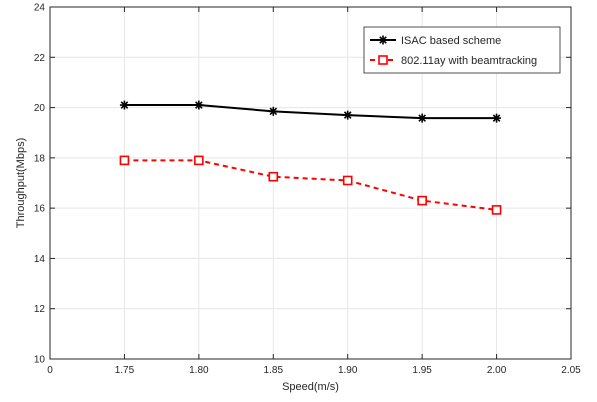 This screenshot has height=402, width=597. What do you see at coordinates (40, 259) in the screenshot?
I see `y-tick-label: 14` at bounding box center [40, 259].